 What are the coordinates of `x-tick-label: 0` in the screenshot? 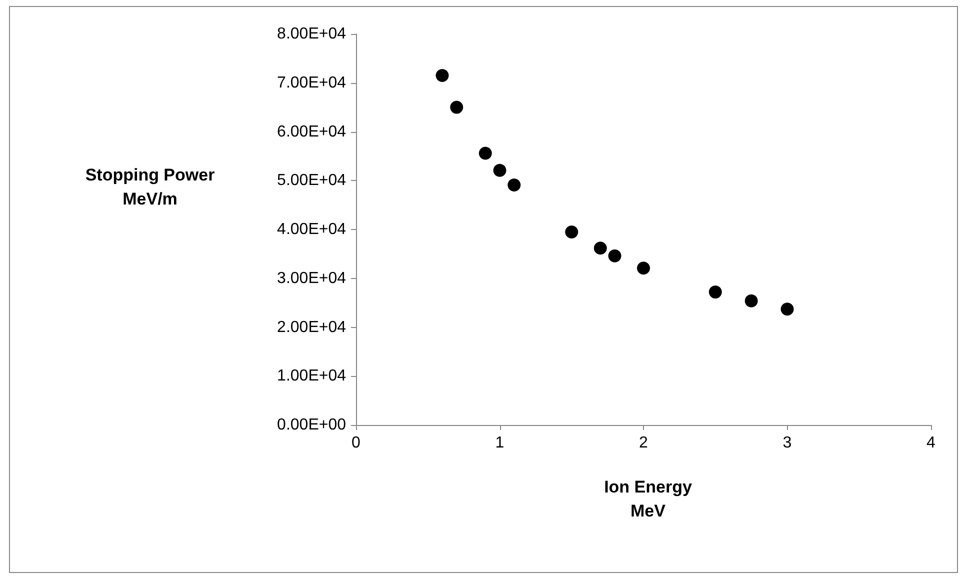 It's located at (356, 443).